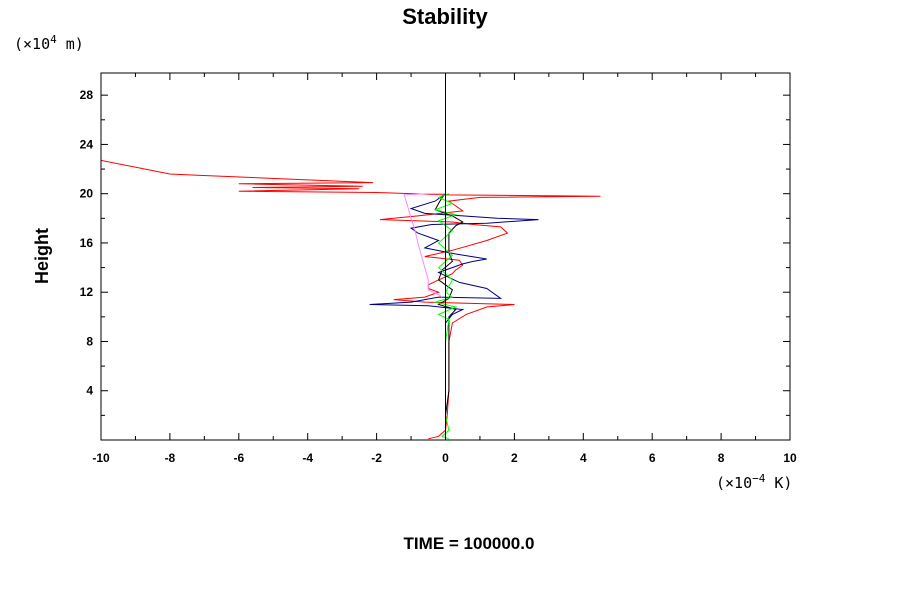 The height and width of the screenshot is (600, 900). What do you see at coordinates (101, 458) in the screenshot?
I see `x-tick-label: -10` at bounding box center [101, 458].